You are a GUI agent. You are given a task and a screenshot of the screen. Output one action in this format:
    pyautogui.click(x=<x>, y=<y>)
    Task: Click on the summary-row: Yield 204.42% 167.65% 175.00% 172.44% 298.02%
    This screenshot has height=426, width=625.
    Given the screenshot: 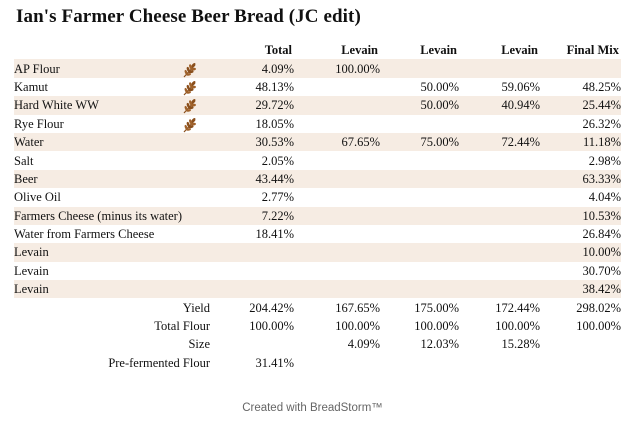 What is the action you would take?
    pyautogui.click(x=317, y=307)
    